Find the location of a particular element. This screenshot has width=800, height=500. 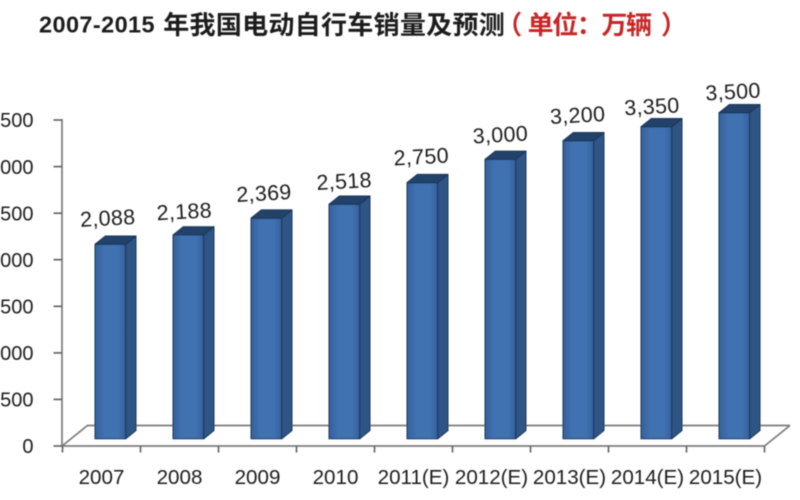

svg-text: 1,500 is located at coordinates (17, 308).